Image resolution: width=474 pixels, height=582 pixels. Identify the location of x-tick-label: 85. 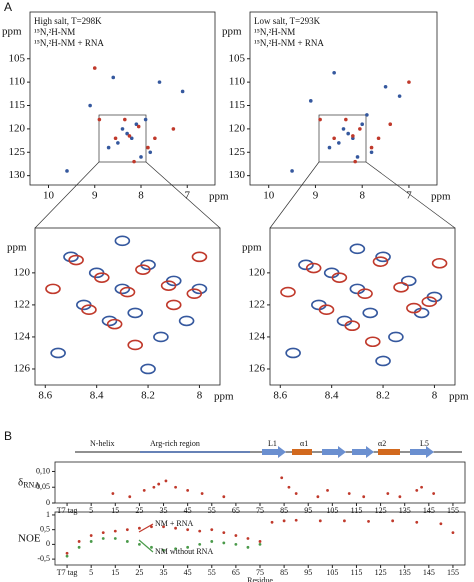
(284, 510).